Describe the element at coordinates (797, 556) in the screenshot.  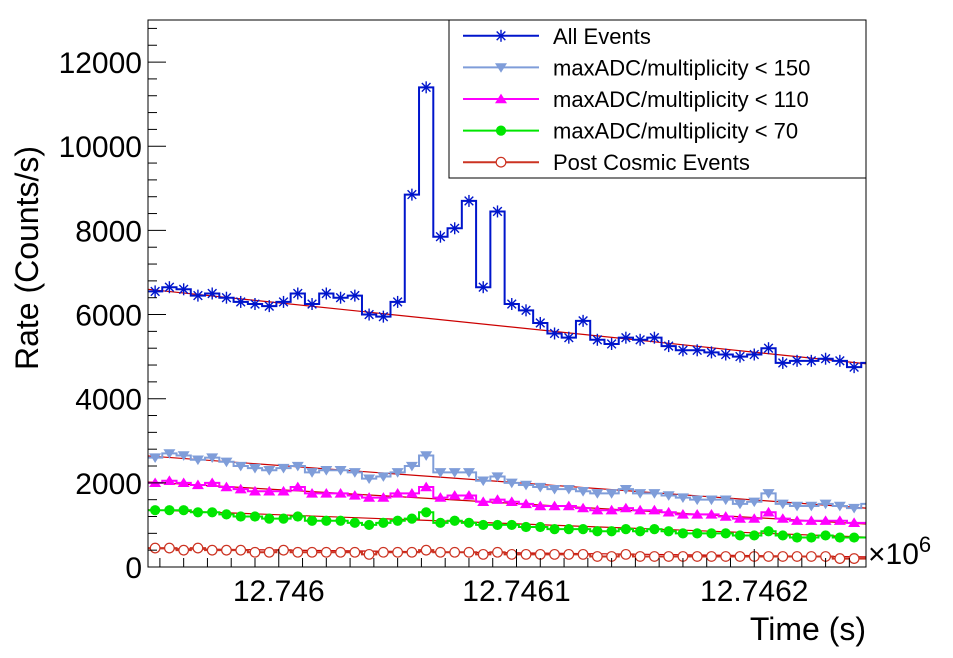
I see `series-4-point-45-shape` at that location.